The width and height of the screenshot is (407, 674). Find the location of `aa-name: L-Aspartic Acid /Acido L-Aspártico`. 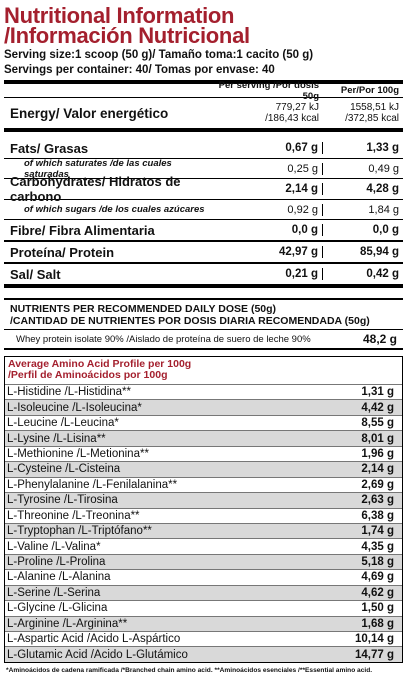

aa-name: L-Aspartic Acid /Acido L-Aspártico is located at coordinates (94, 639).